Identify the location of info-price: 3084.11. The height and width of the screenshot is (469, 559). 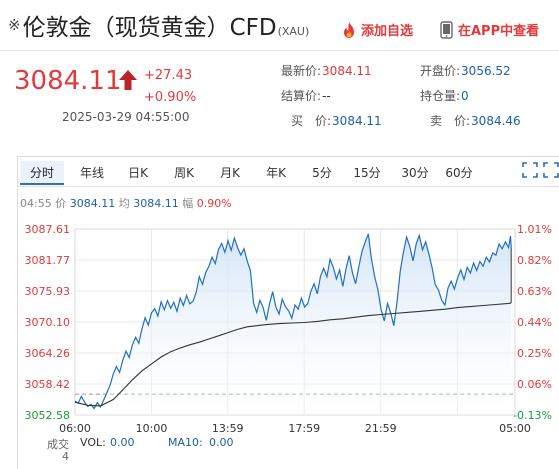
(92, 203).